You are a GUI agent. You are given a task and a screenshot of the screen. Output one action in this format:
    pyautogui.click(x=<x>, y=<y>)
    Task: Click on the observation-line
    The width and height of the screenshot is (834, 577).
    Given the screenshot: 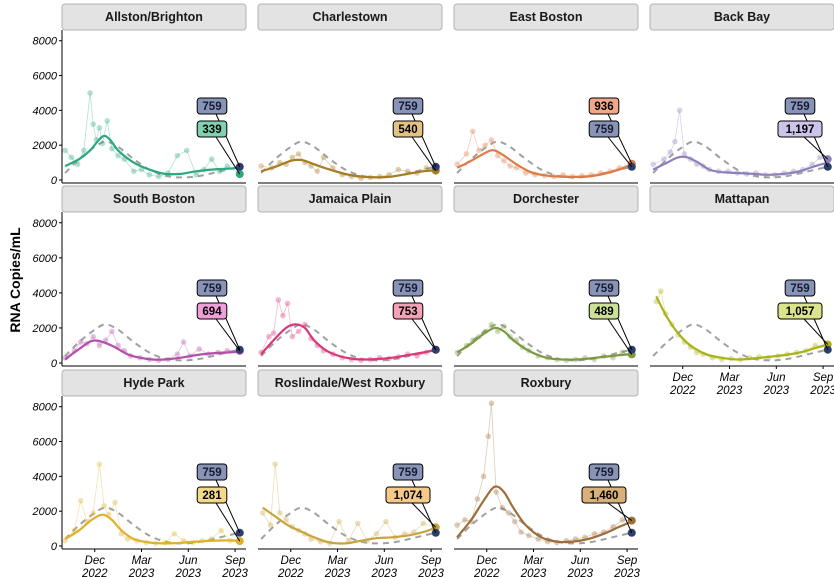 What is the action you would take?
    pyautogui.click(x=741, y=324)
    